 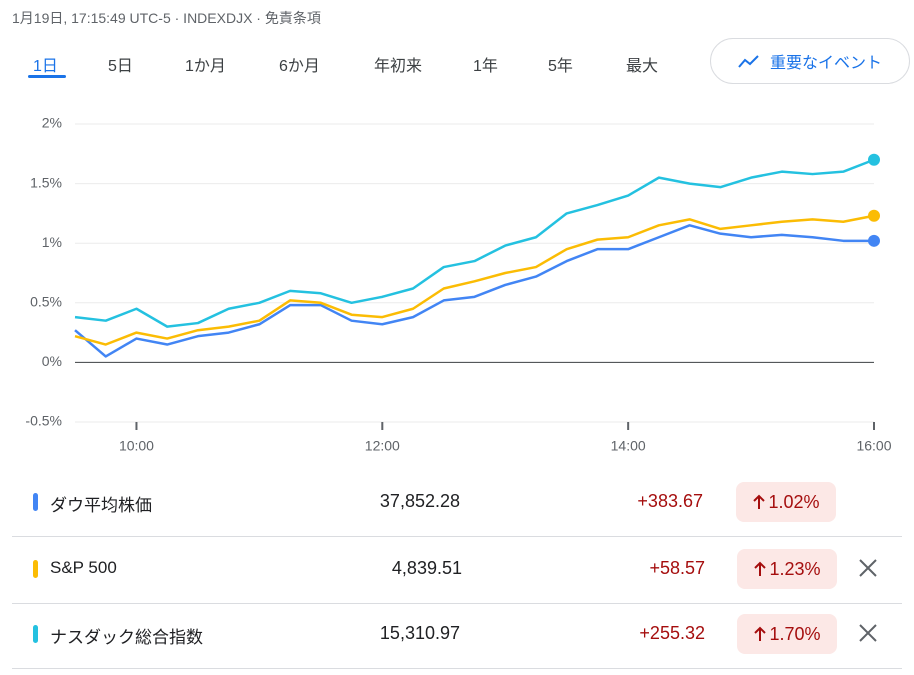 I want to click on y-tick-label: -0.5%, so click(x=43, y=421).